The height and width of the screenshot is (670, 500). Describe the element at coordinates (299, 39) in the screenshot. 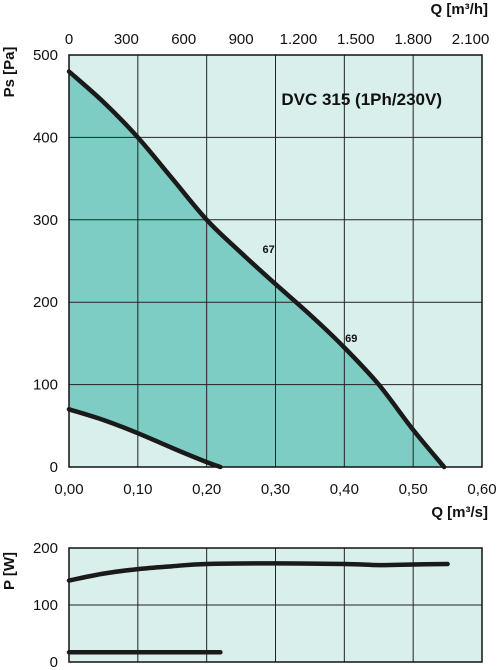

I see `x2-tick-label: 1.200` at that location.